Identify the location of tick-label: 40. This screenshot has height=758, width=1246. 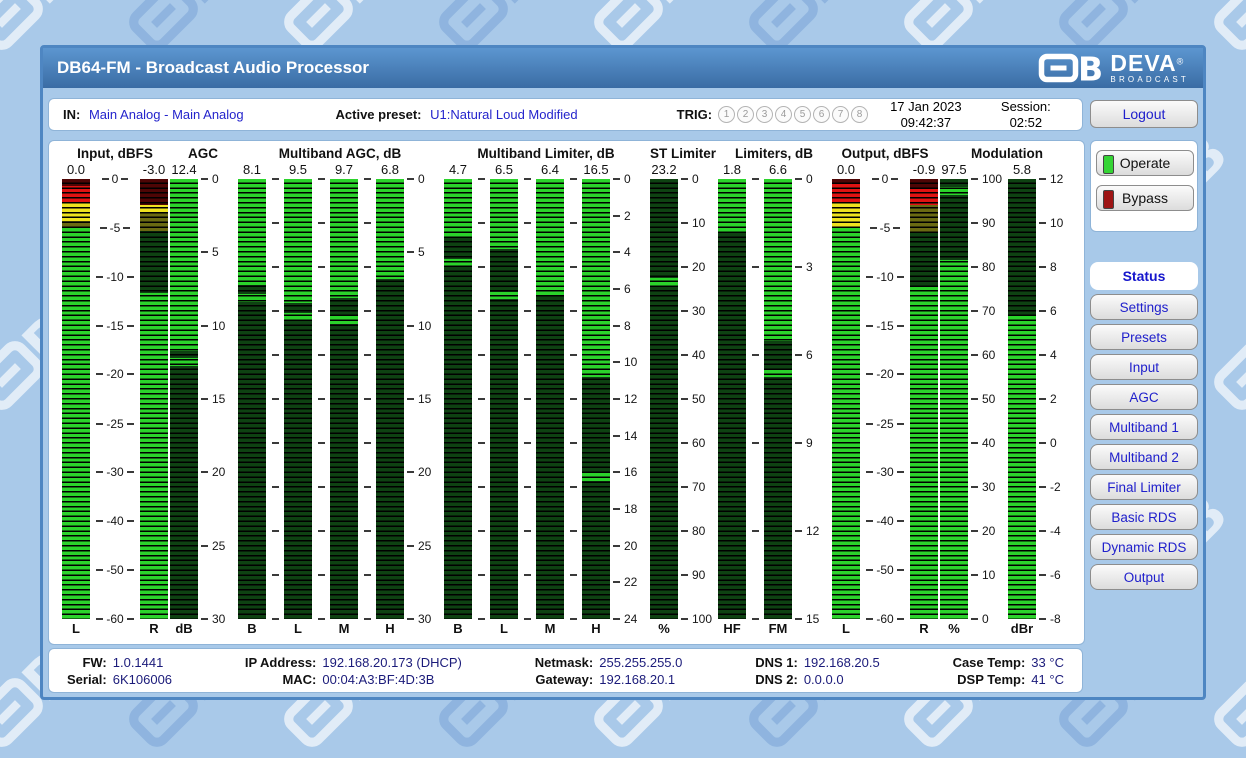
(989, 443).